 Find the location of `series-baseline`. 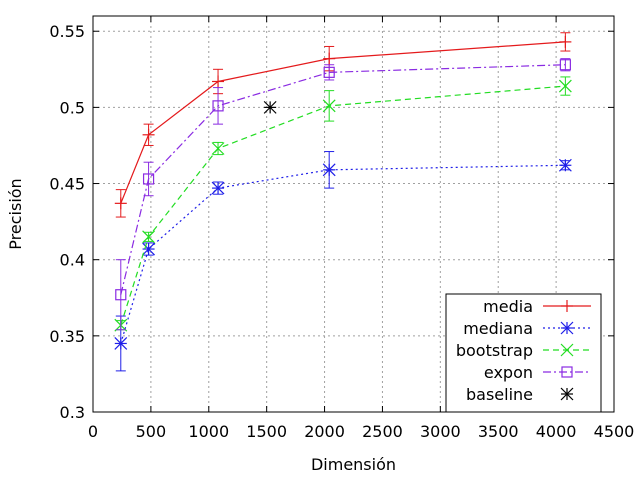

series-baseline is located at coordinates (270, 107).